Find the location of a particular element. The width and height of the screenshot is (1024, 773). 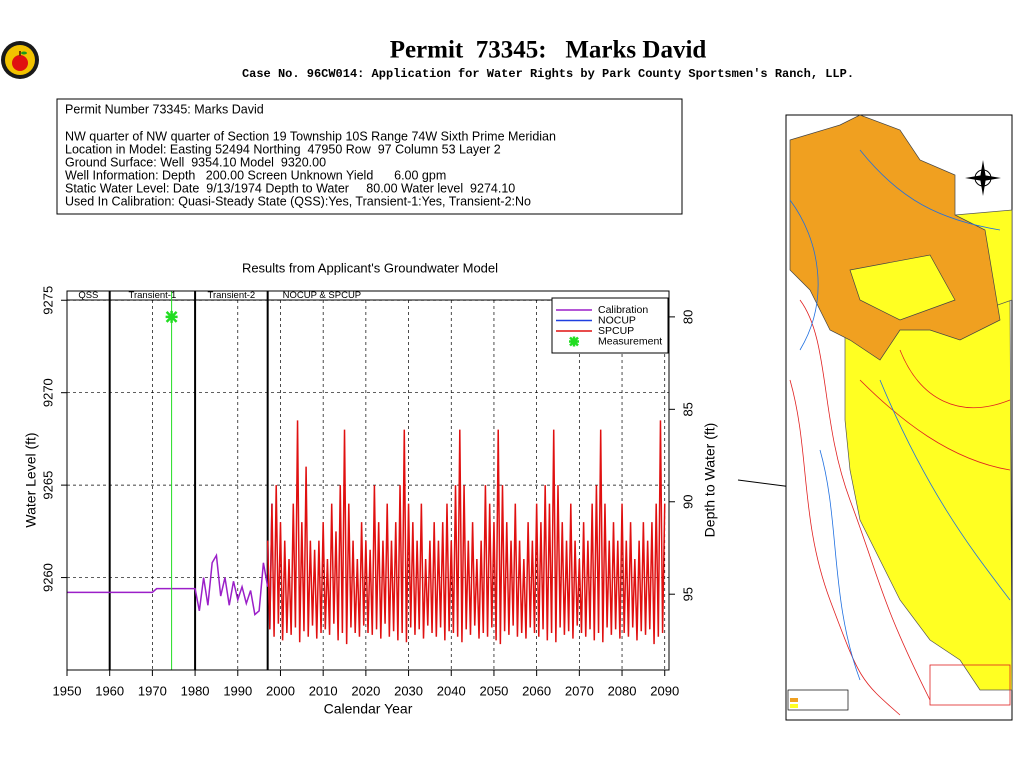

x-tick-label: 2020 is located at coordinates (365, 690).